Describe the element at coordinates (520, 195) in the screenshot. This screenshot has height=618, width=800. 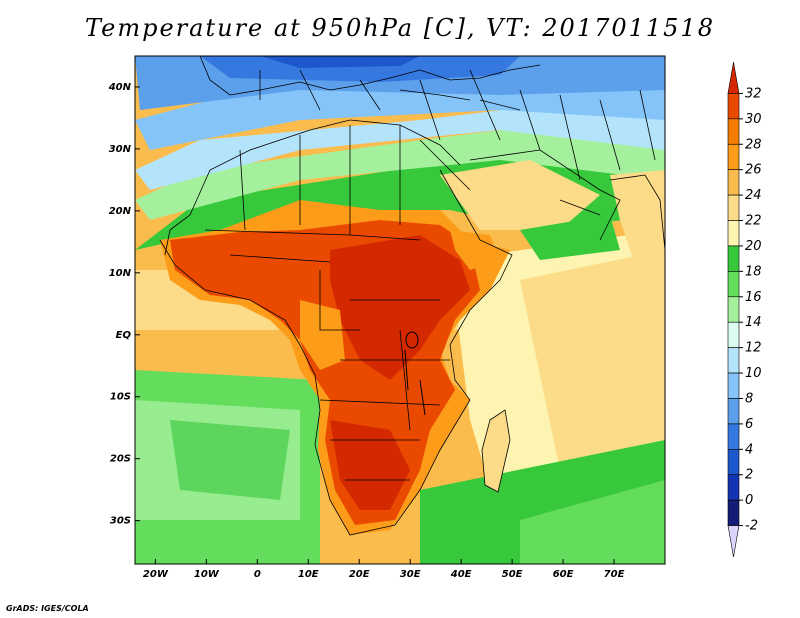
I see `arabia-warm` at that location.